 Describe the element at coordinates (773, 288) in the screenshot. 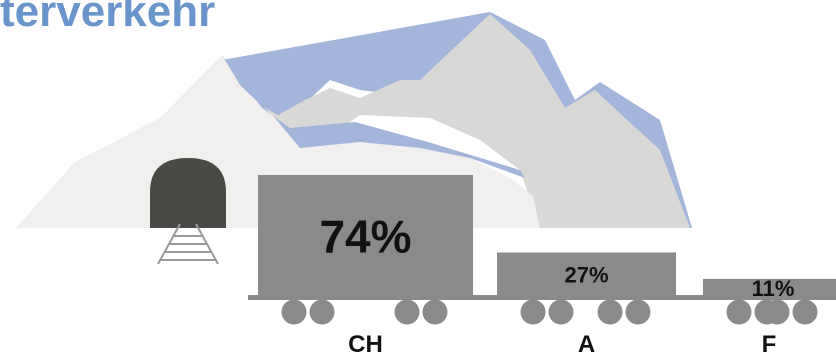

I see `value-label-f: 11%` at that location.